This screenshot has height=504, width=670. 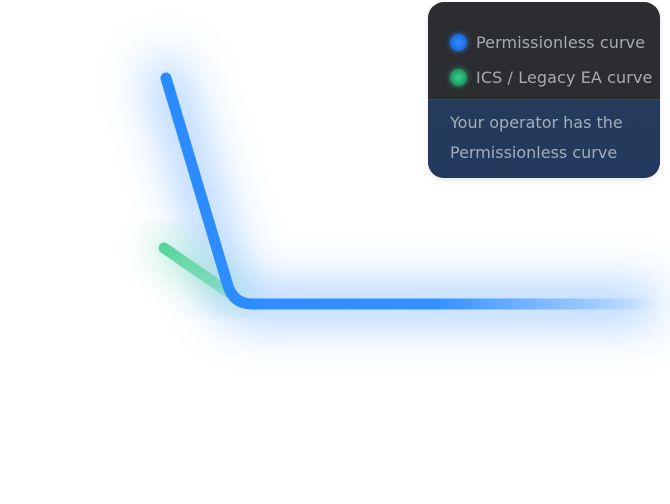 I want to click on ics-legacy-ea-curve-line, so click(x=196, y=270).